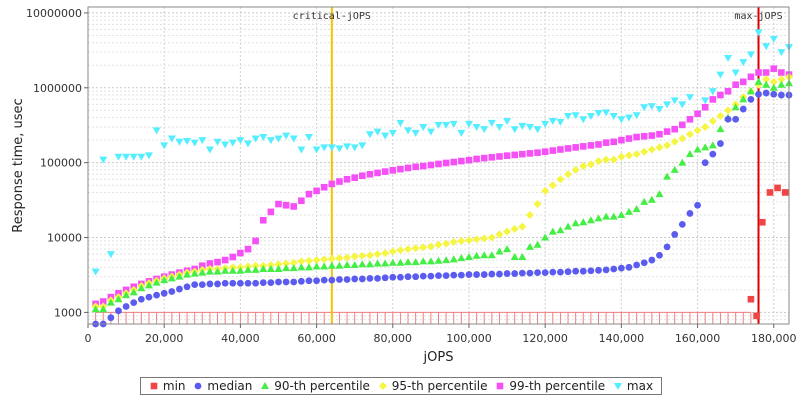  What do you see at coordinates (315, 386) in the screenshot?
I see `legend-item: 90-th percentile` at bounding box center [315, 386].